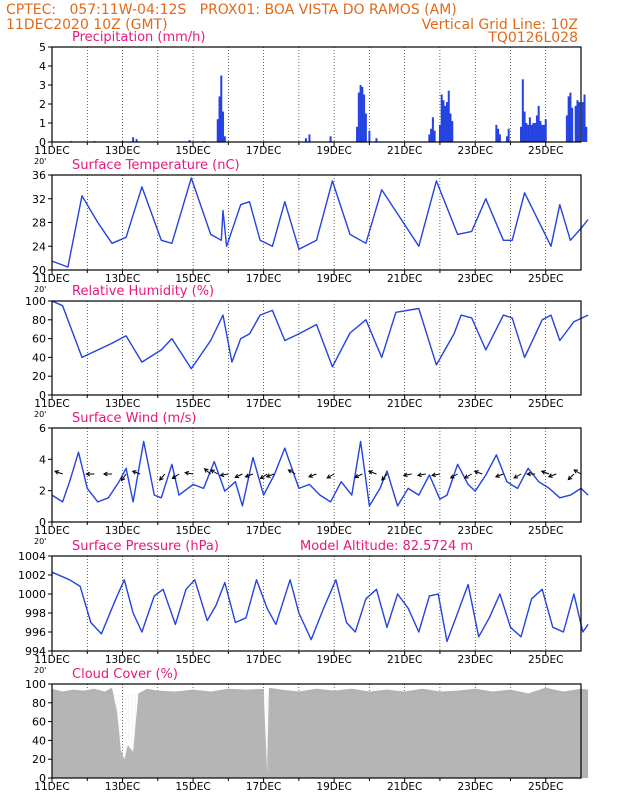 The height and width of the screenshot is (800, 618). I want to click on y-tick-label: 32, so click(39, 199).